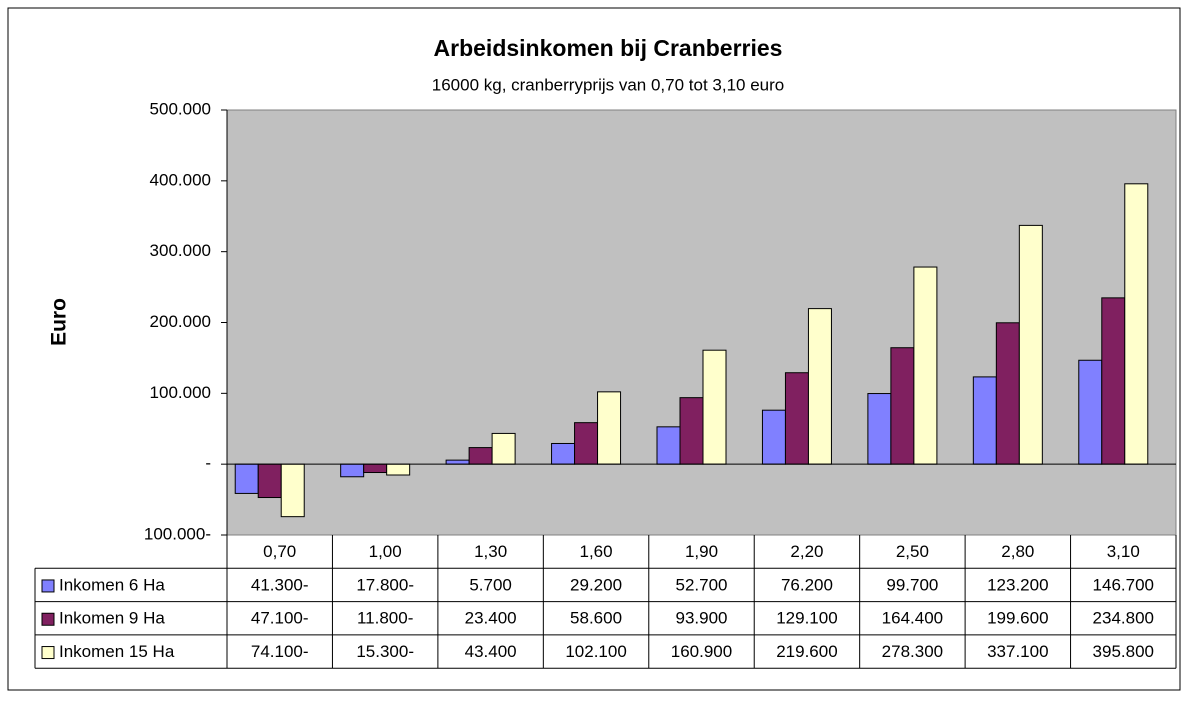 The height and width of the screenshot is (704, 1188). Describe the element at coordinates (279, 551) in the screenshot. I see `x-tick-label: 0,70` at that location.